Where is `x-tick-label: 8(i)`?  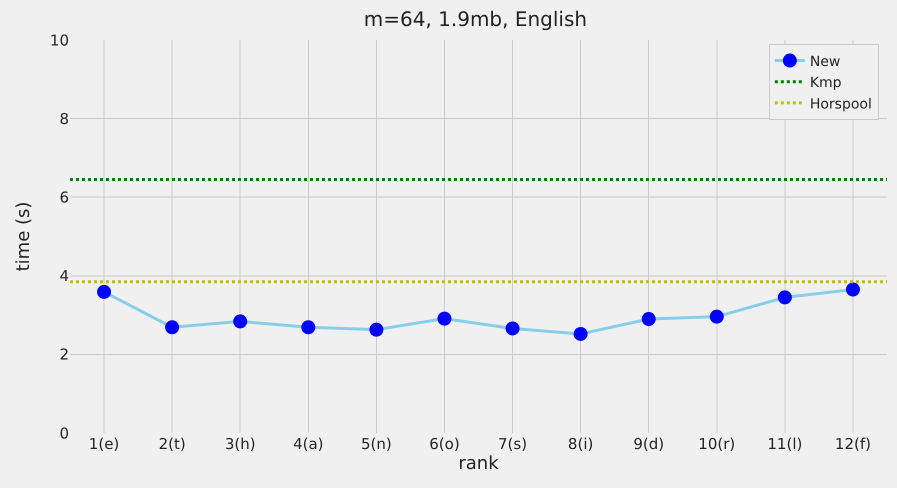 x-tick-label: 8(i) is located at coordinates (581, 444).